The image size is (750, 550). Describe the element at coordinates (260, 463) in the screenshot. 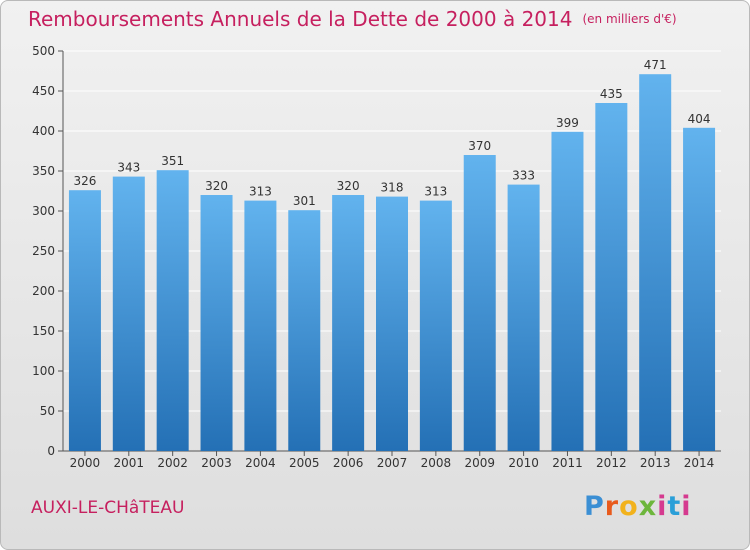

I see `x-tick-label-2004: 2004` at that location.